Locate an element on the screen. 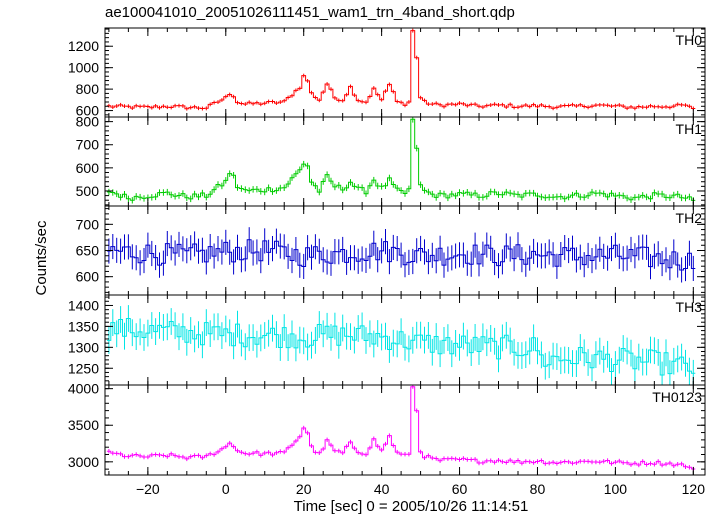 Image resolution: width=720 pixels, height=516 pixels. y-tick-label: 3000 is located at coordinates (83, 462).